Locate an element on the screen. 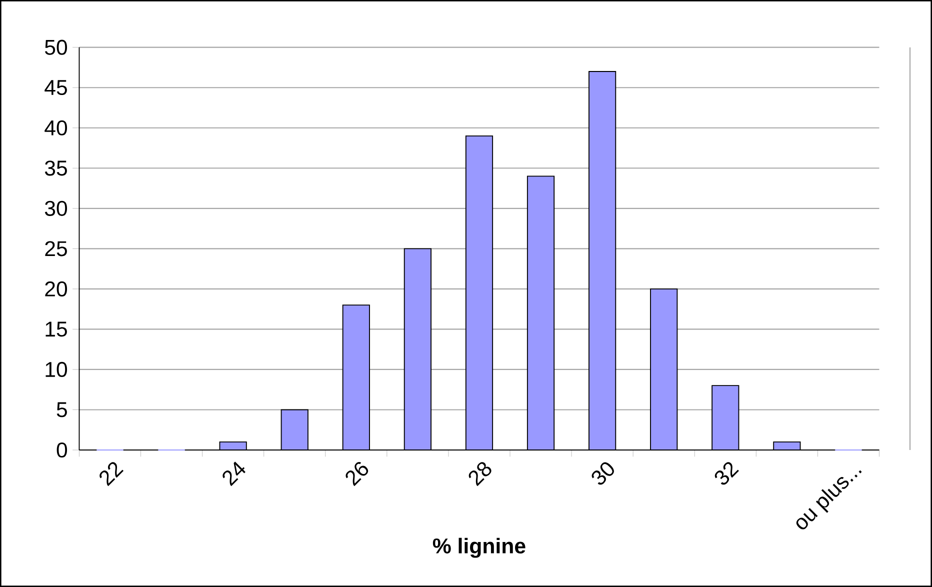 The height and width of the screenshot is (587, 932). y-tick-label: 10 is located at coordinates (57, 370).